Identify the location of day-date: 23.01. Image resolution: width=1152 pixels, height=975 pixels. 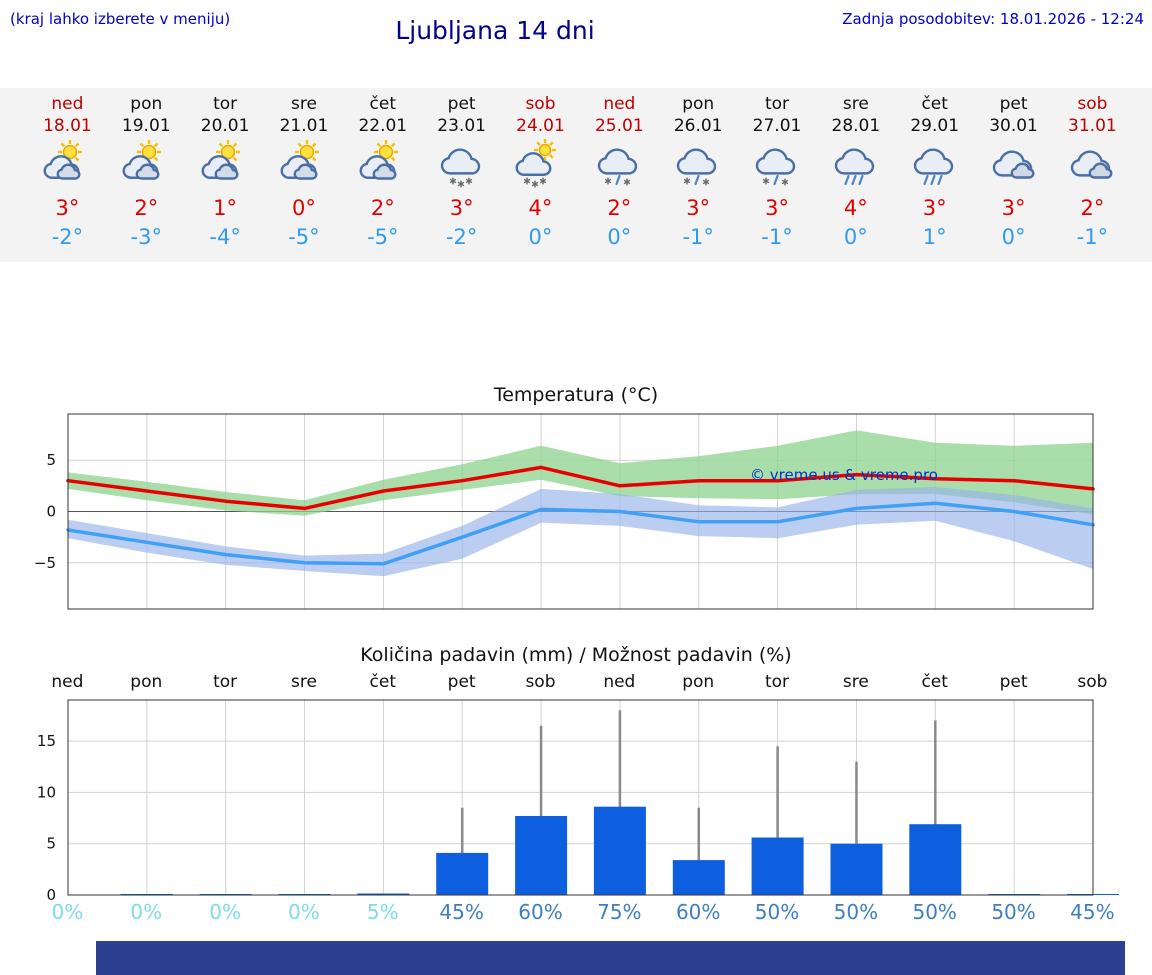
(461, 126).